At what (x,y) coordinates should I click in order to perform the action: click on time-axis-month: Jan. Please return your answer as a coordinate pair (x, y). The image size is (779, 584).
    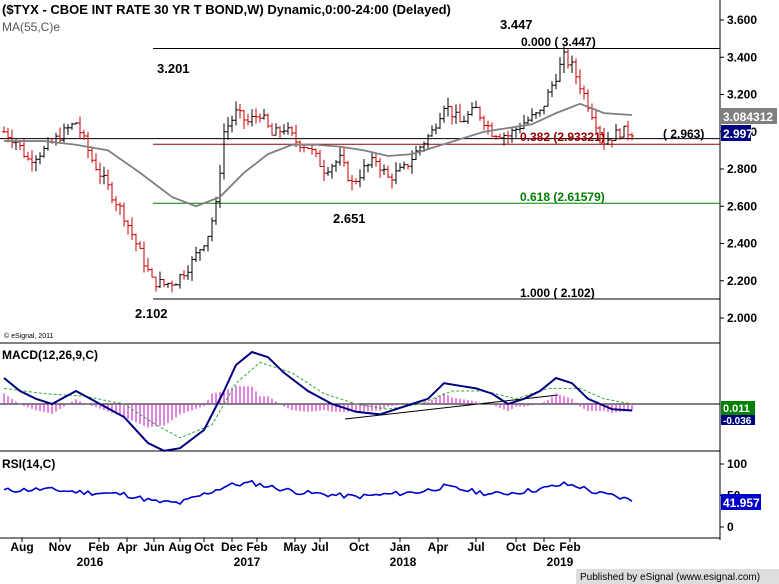
    Looking at the image, I should click on (400, 547).